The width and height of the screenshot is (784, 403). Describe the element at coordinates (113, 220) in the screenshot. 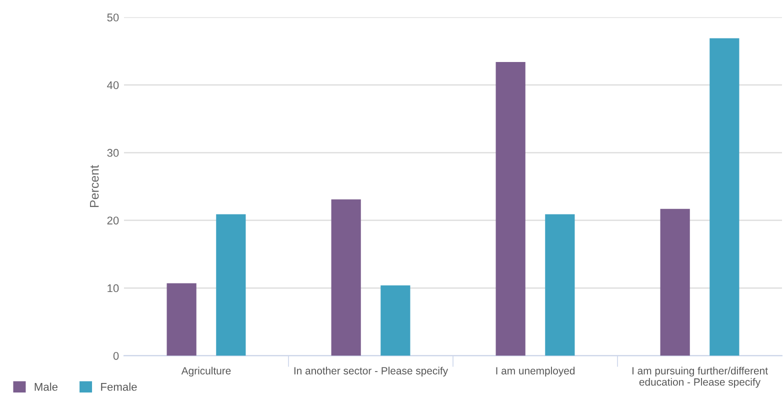

I see `y-tick-label: 20` at that location.